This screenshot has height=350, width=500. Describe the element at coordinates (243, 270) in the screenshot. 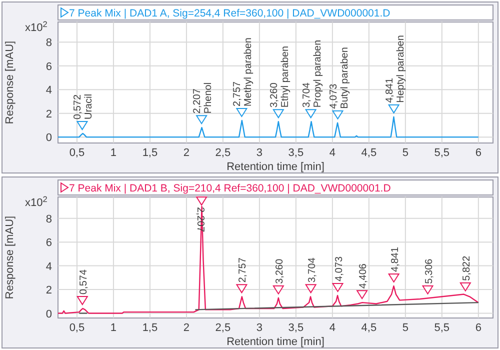

I see `annotation: 2,757` at that location.